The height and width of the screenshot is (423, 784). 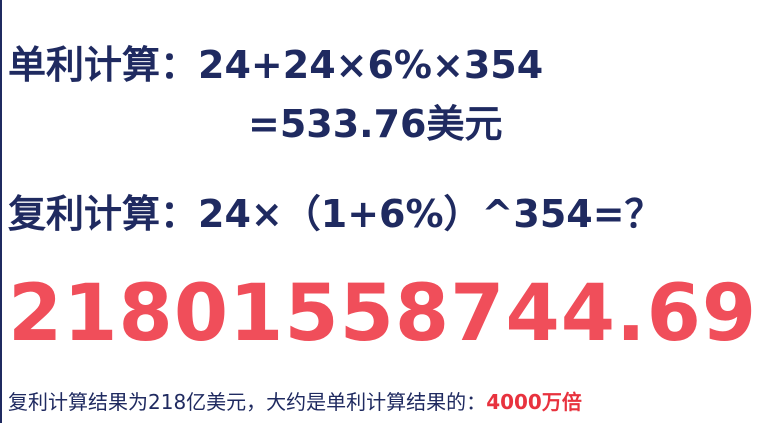 I want to click on compound-interest-line: 复利计算：24×（1+6%）^354=？, so click(x=335, y=214).